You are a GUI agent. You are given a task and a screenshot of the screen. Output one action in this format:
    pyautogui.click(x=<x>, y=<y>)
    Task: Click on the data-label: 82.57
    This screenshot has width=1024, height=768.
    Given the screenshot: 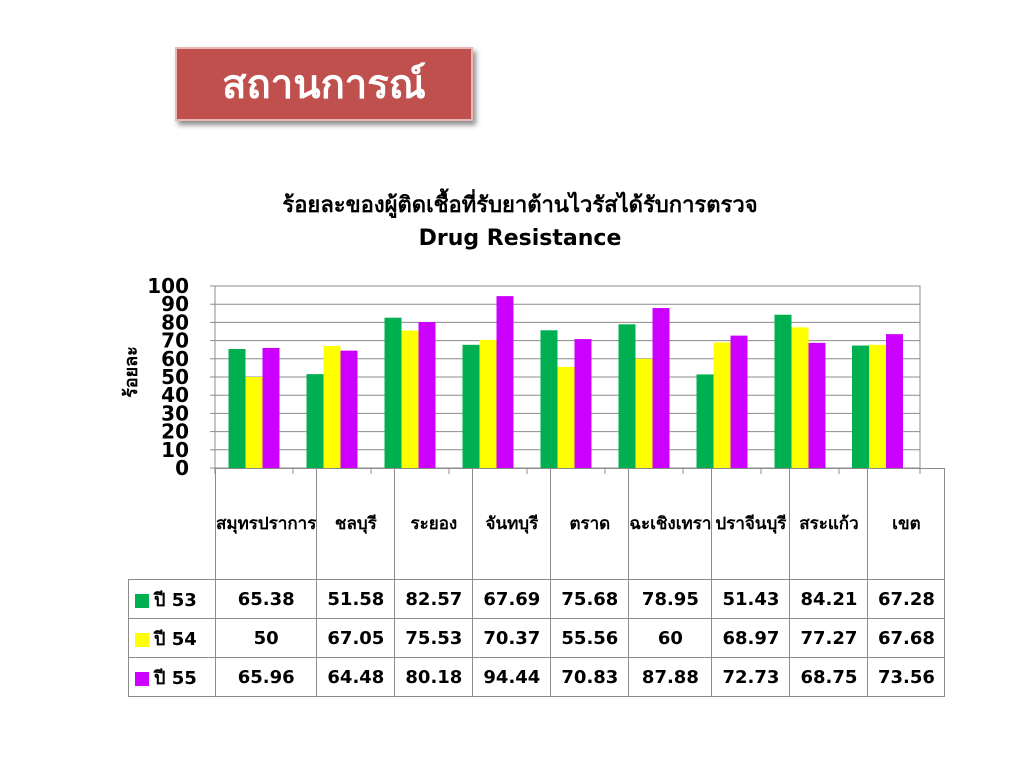 What is the action you would take?
    pyautogui.click(x=434, y=599)
    